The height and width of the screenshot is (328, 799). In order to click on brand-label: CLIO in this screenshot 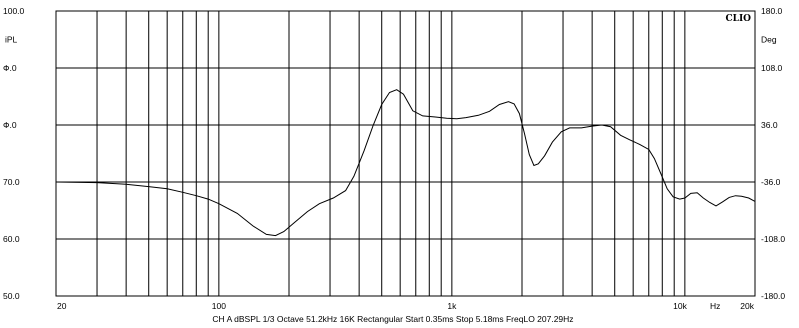, I will do `click(738, 19)`.